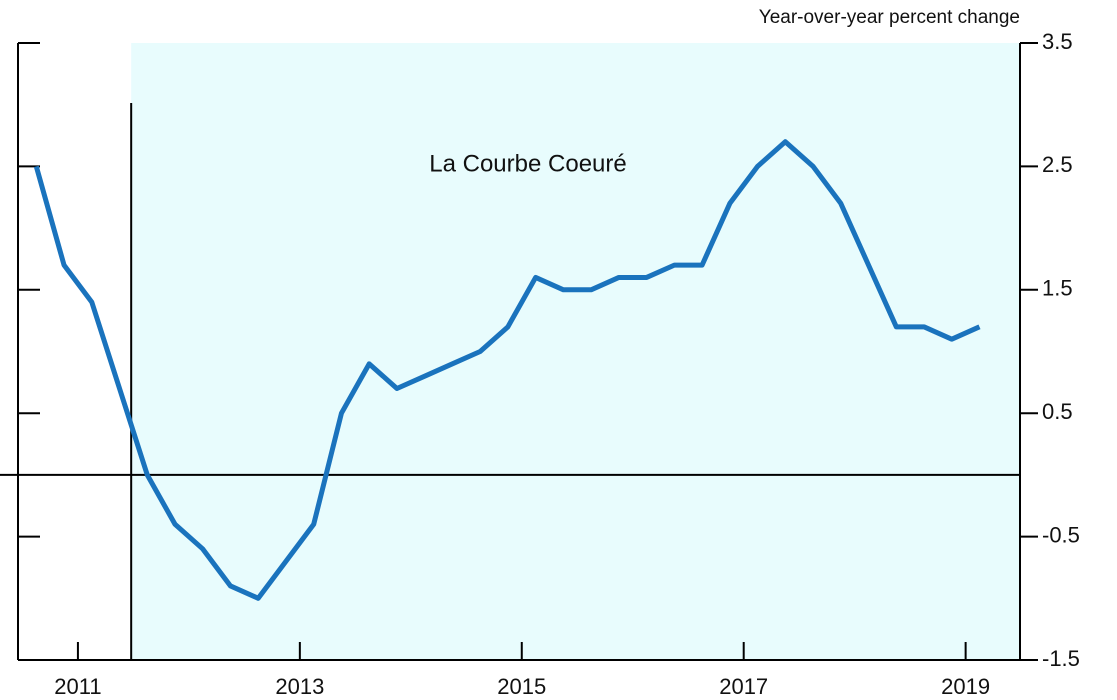 This screenshot has height=700, width=1117. I want to click on y-tick-label: 1.5, so click(1057, 288).